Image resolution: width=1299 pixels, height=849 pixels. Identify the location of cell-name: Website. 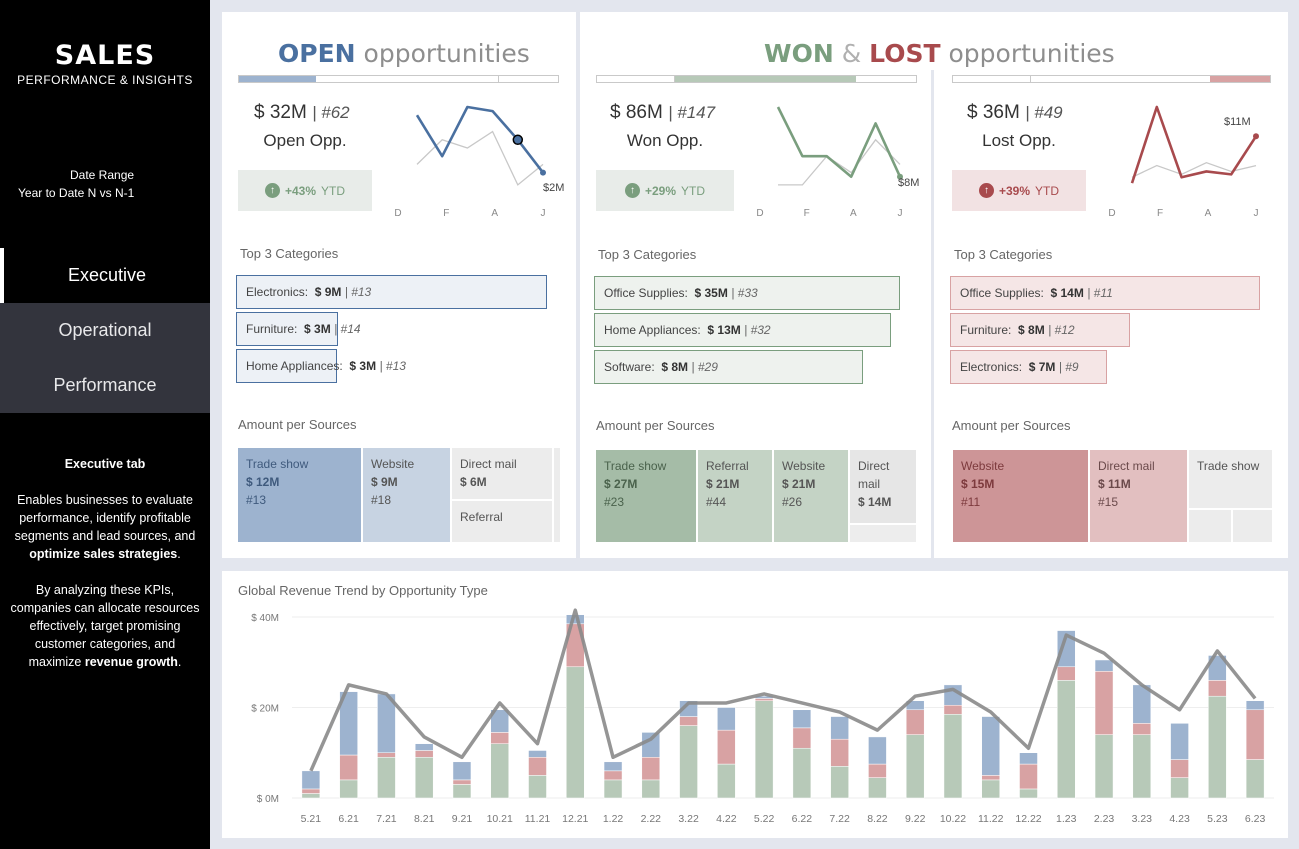
(983, 466).